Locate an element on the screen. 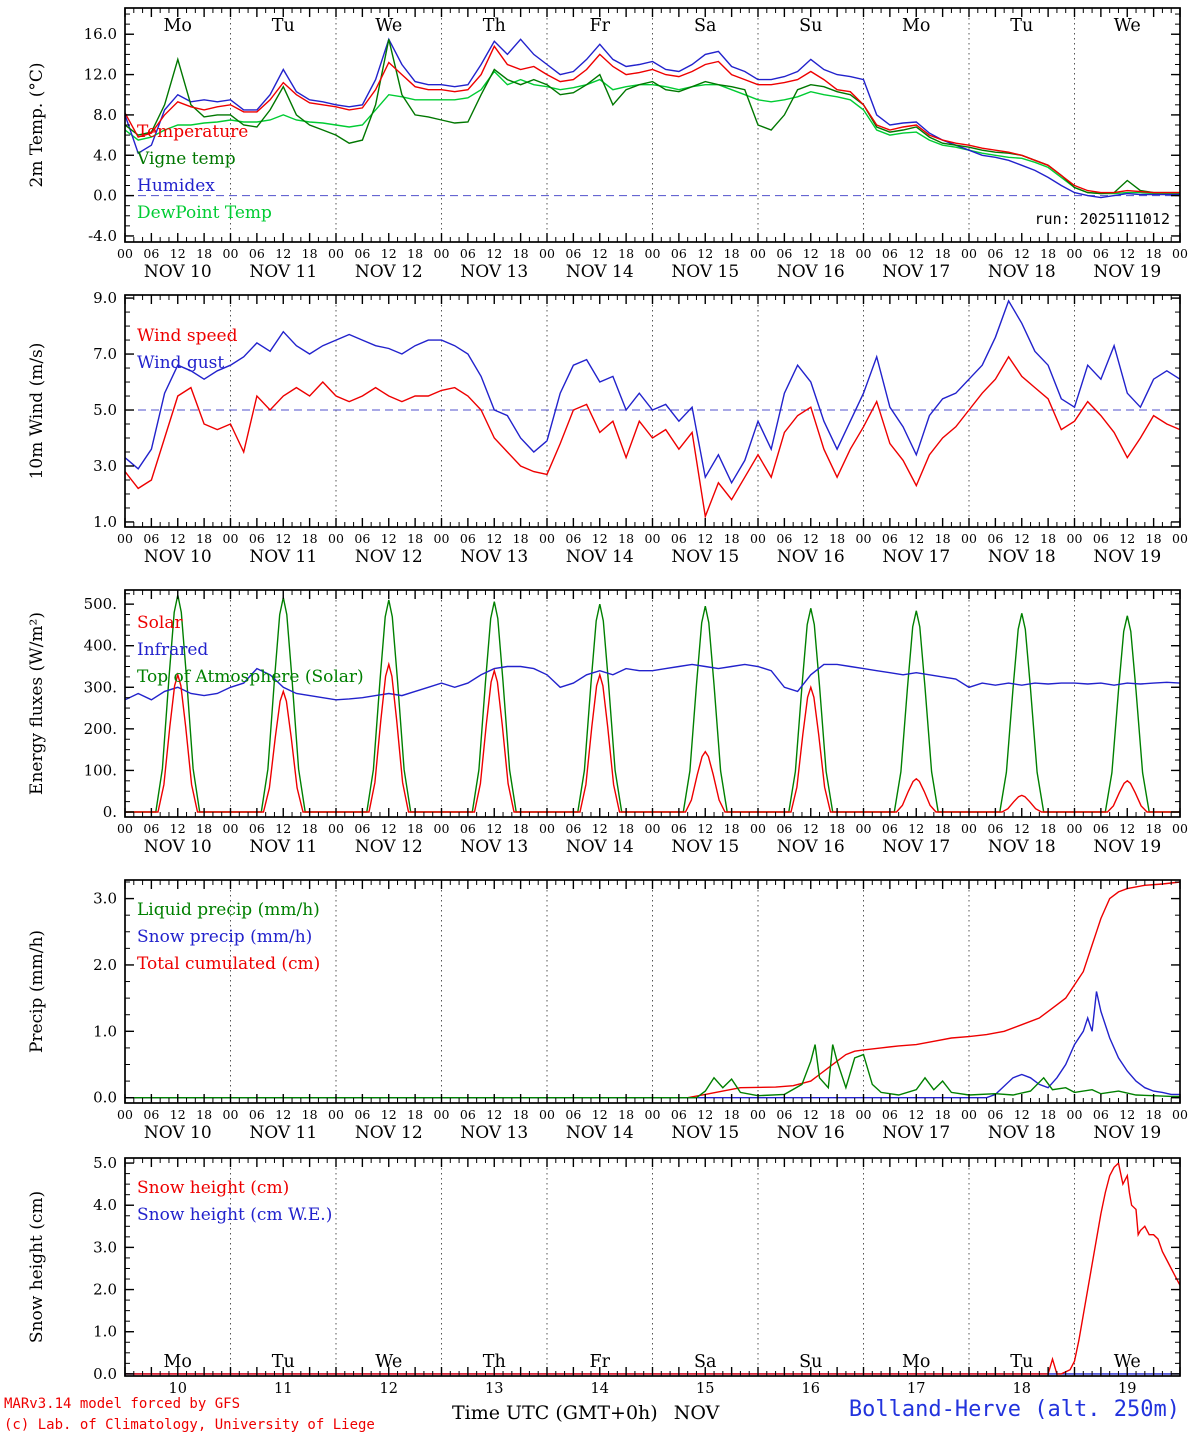  legend-item-snow-height-we: Snow height (cm W.E.) is located at coordinates (235, 1215).